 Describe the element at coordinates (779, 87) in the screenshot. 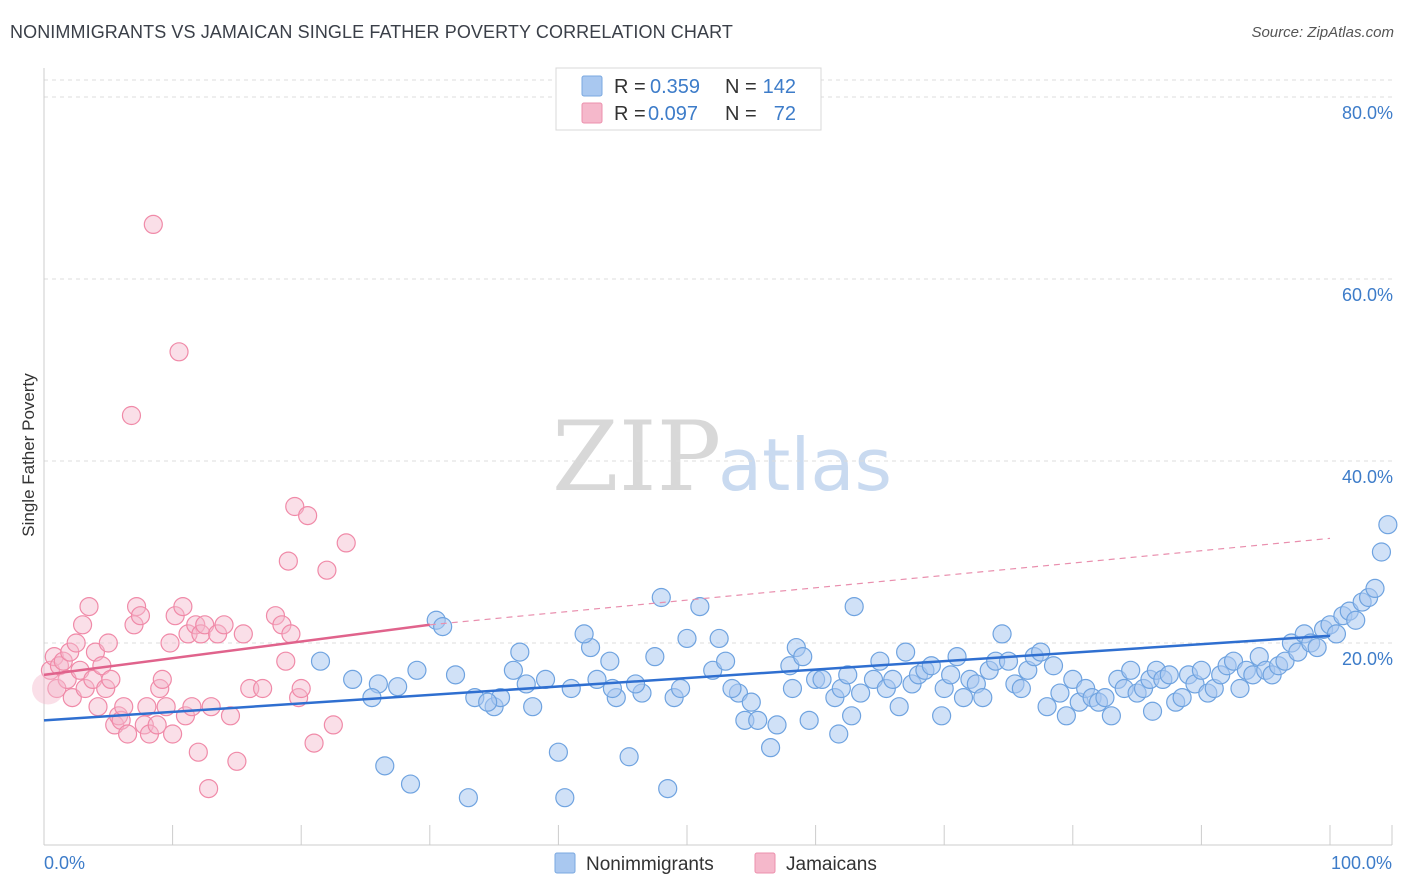

I see `legend-n-value-1: 142` at that location.